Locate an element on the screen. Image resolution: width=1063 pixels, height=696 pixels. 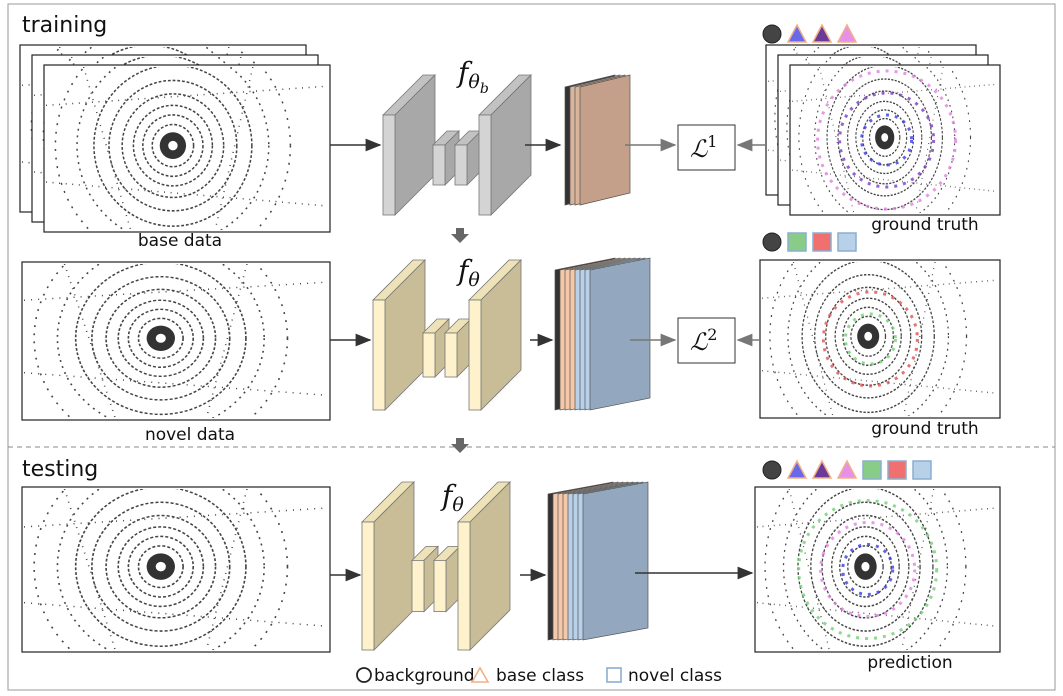
network-label: fθb is located at coordinates (472, 76).